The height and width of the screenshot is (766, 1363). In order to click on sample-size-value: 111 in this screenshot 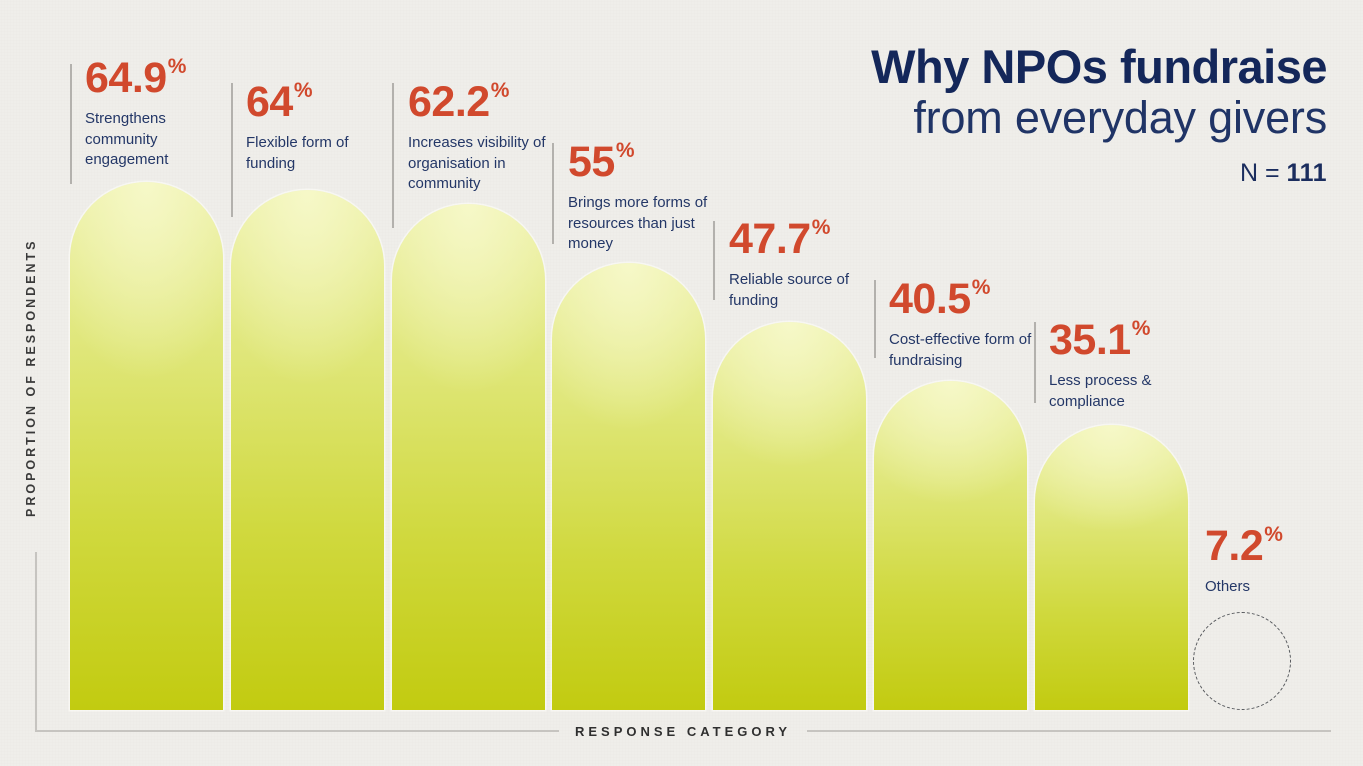, I will do `click(1306, 173)`.